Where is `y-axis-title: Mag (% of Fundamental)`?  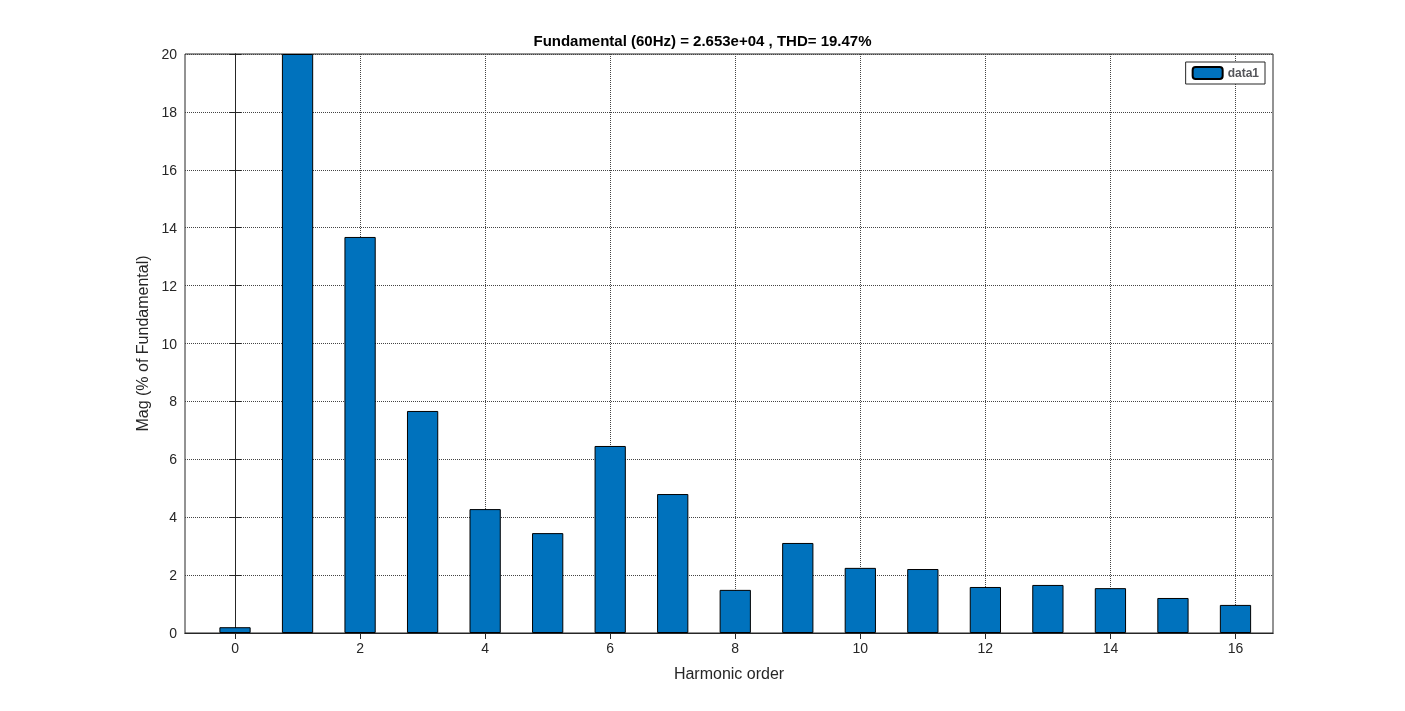
y-axis-title: Mag (% of Fundamental) is located at coordinates (143, 343).